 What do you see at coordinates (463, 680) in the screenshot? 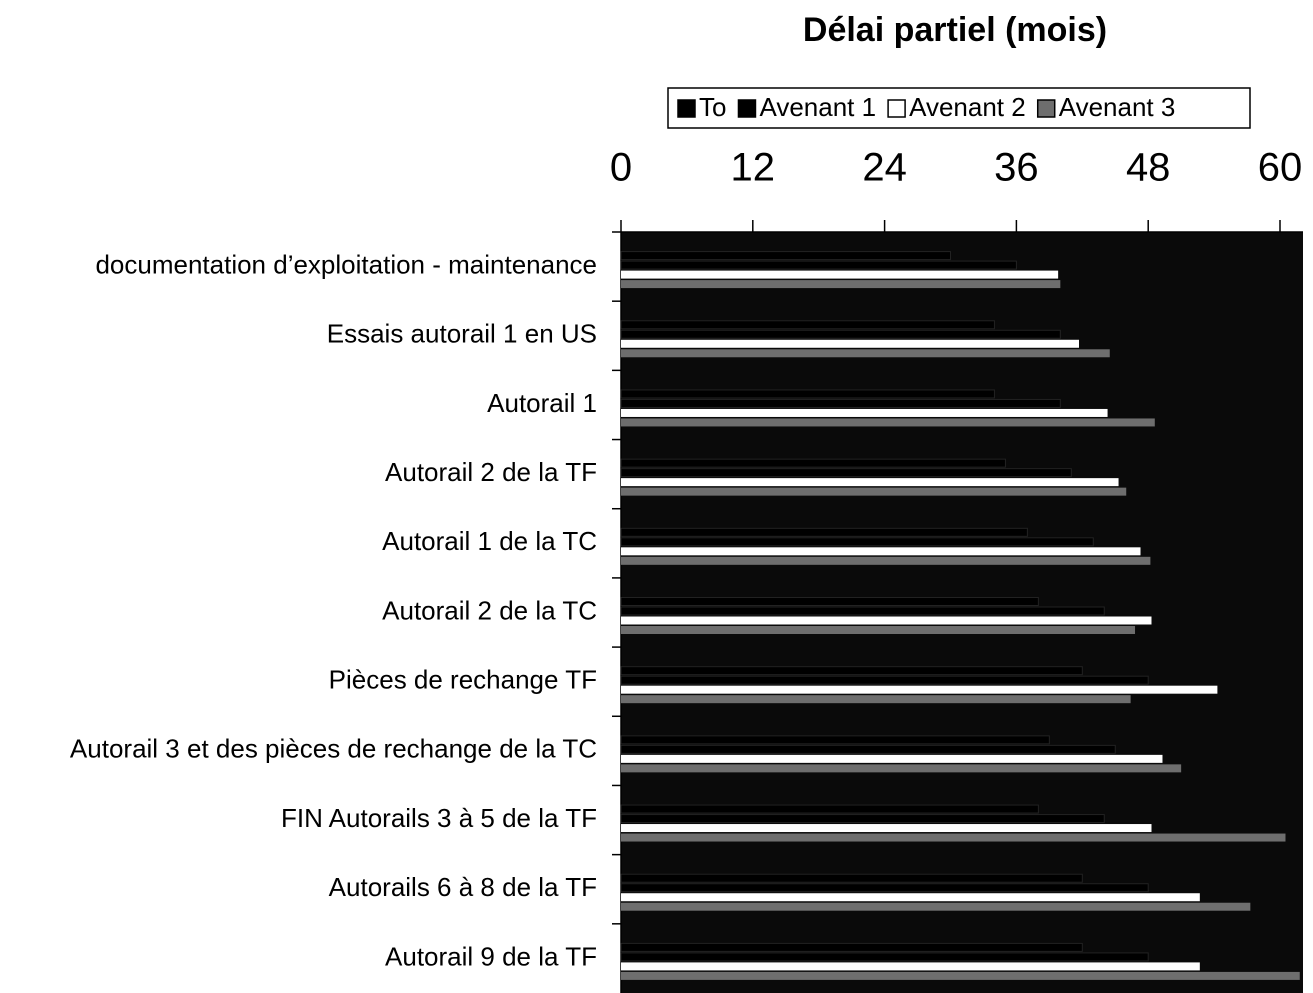
I see `y-tick-label: Pièces de rechange TF` at bounding box center [463, 680].